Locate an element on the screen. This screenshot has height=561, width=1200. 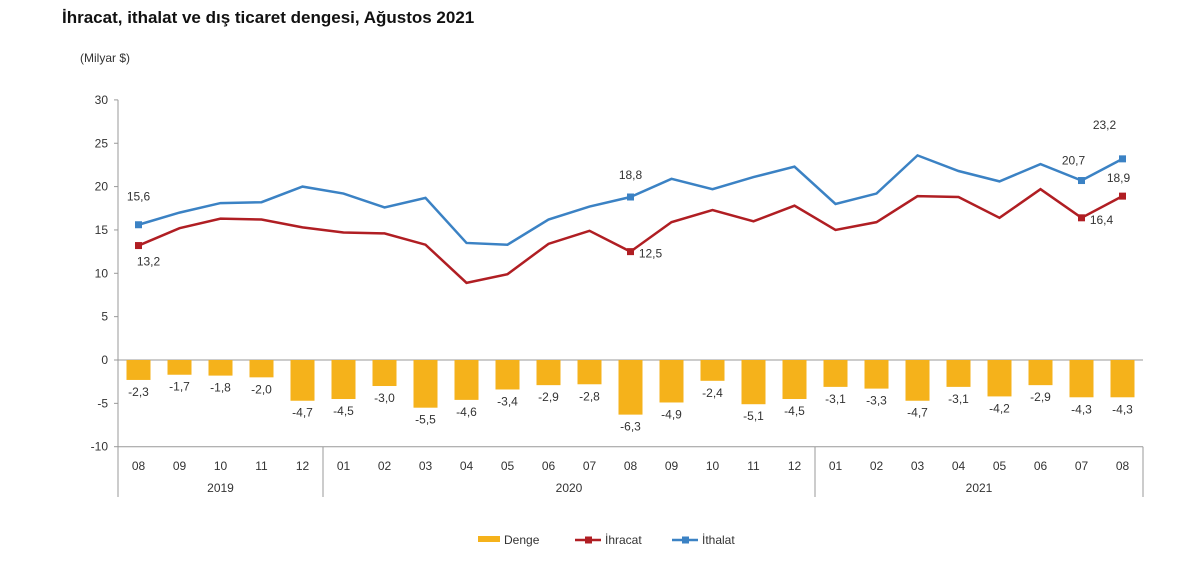
bar-label: -4,6 is located at coordinates (466, 412).